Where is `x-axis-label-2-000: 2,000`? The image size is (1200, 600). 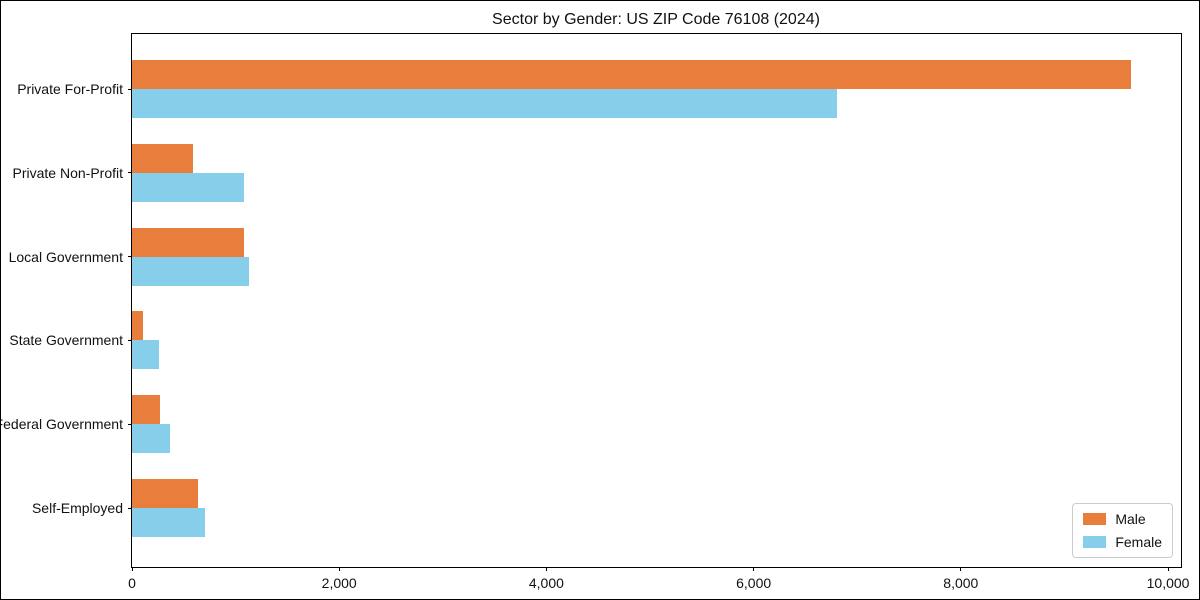 x-axis-label-2-000: 2,000 is located at coordinates (339, 583).